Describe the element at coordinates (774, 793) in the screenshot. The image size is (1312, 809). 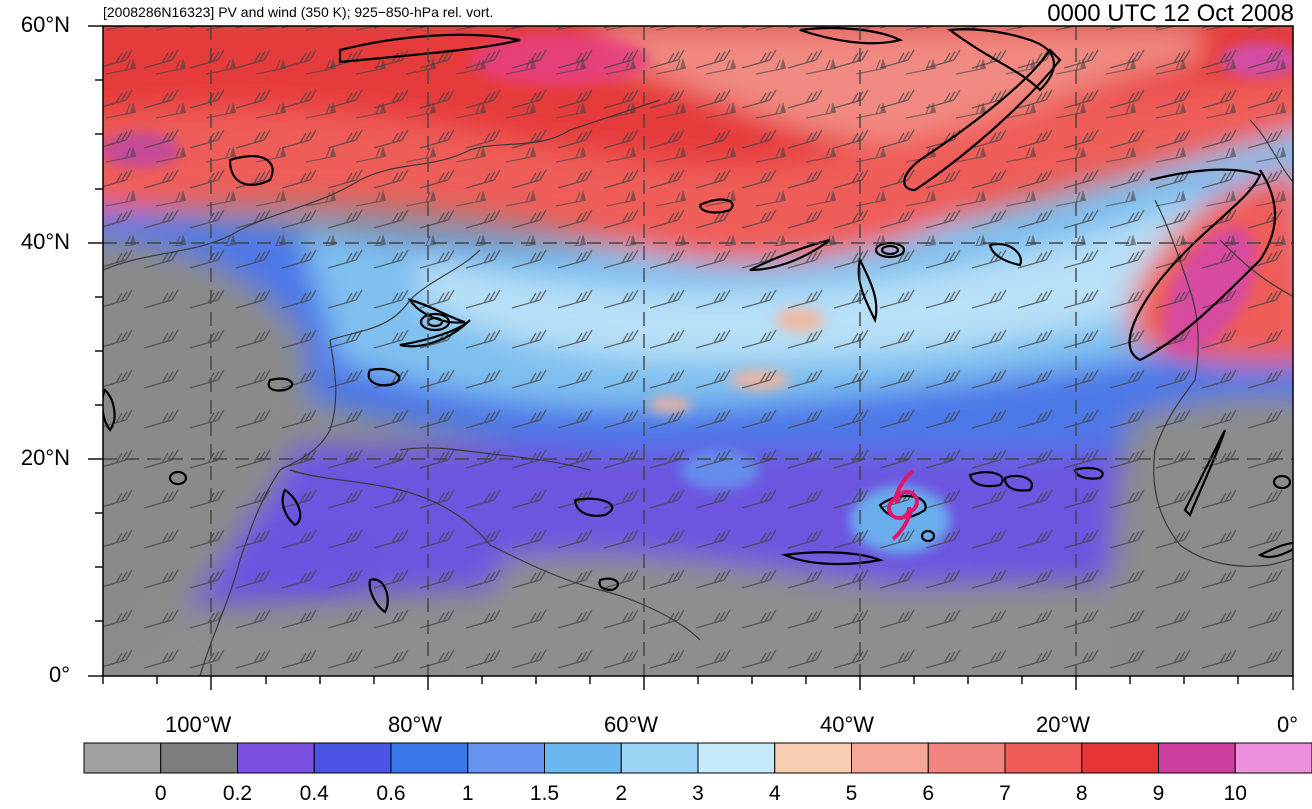
I see `colorbar-tick-label: 4` at that location.